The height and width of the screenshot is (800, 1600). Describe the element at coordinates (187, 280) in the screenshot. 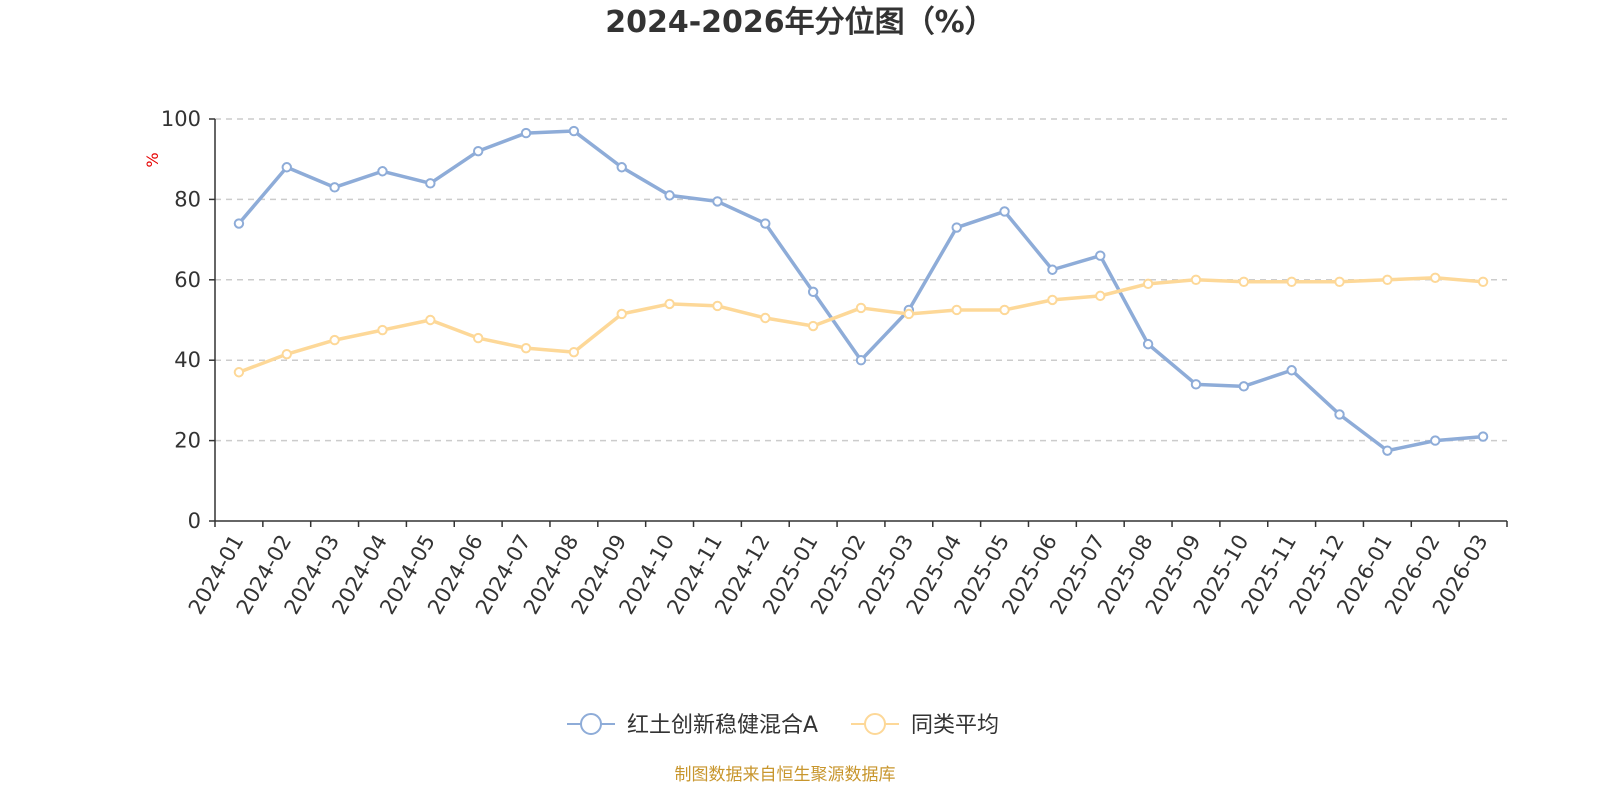

I see `y-tick-label-3: 60` at that location.